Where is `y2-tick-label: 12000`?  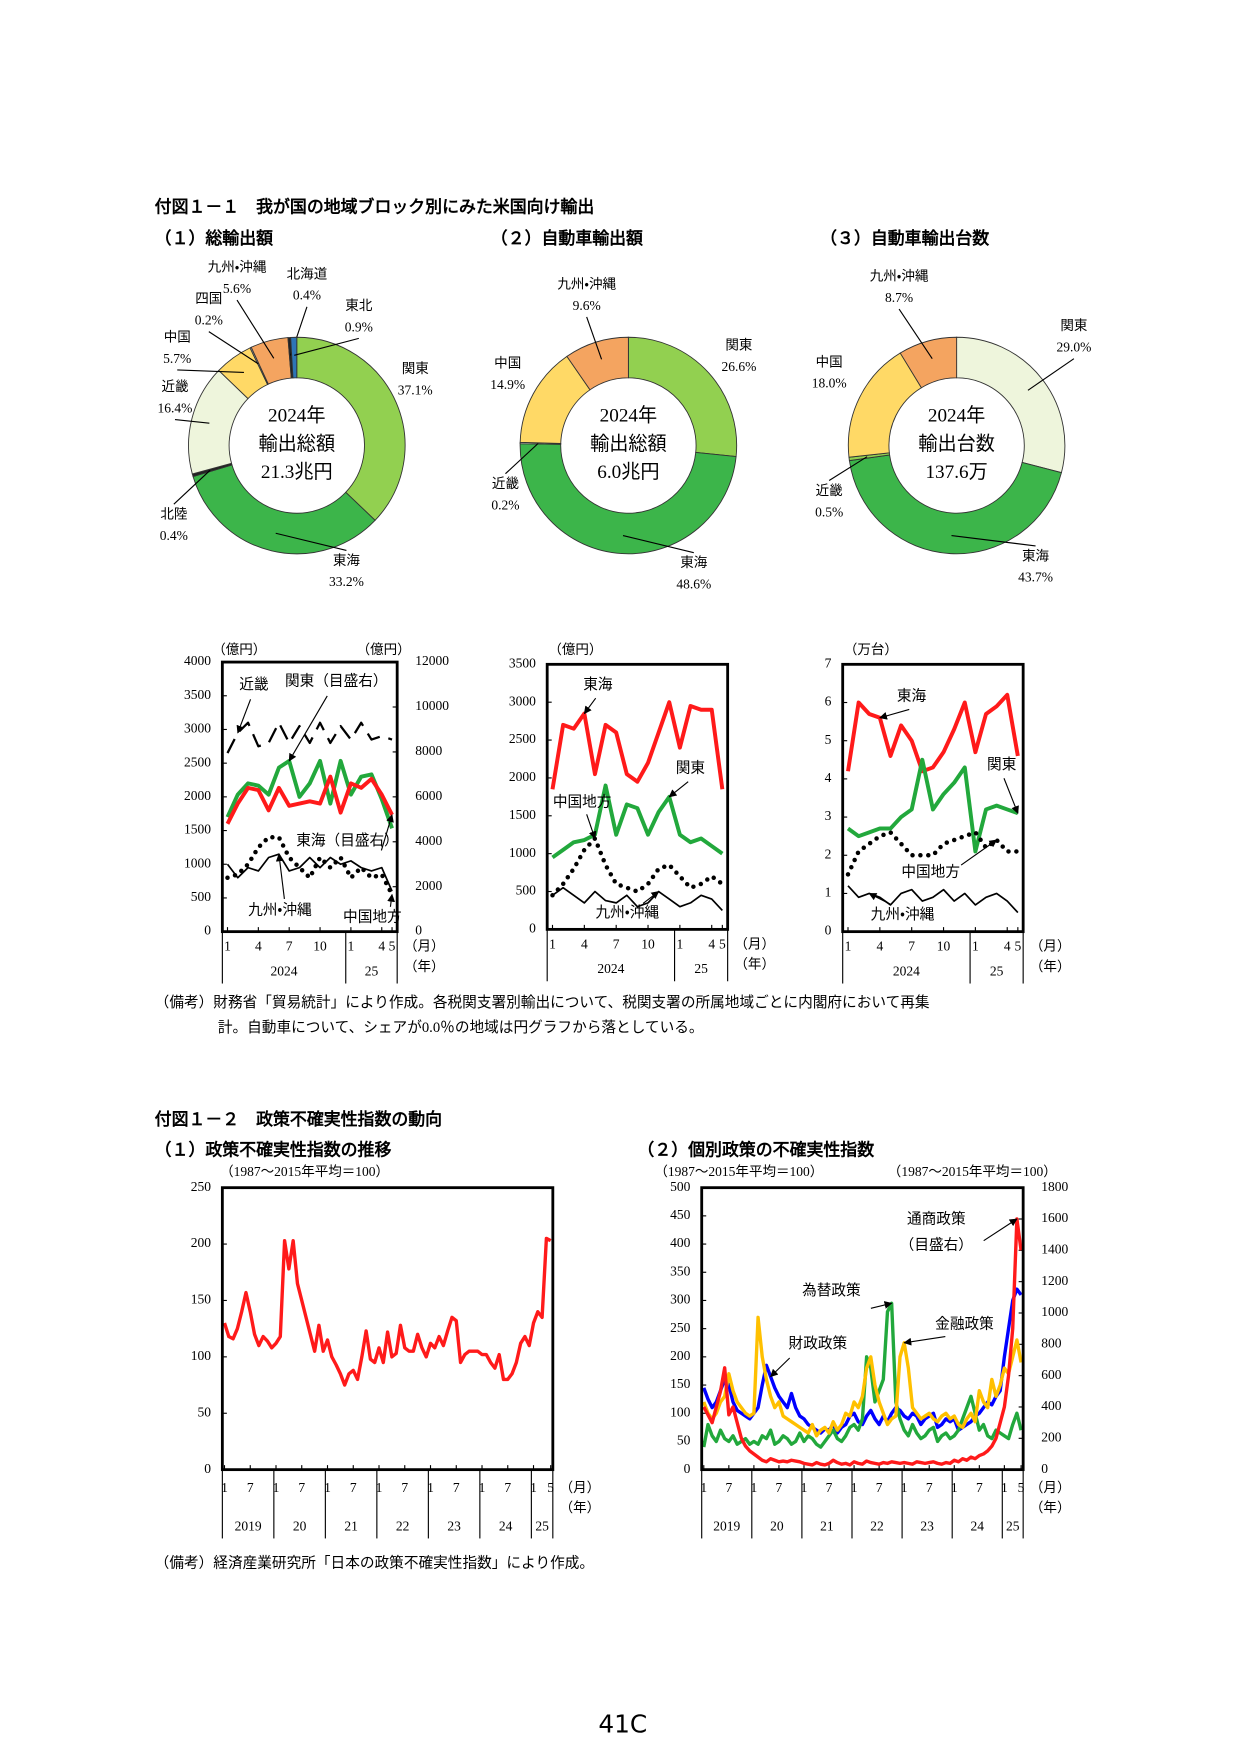 y2-tick-label: 12000 is located at coordinates (432, 660).